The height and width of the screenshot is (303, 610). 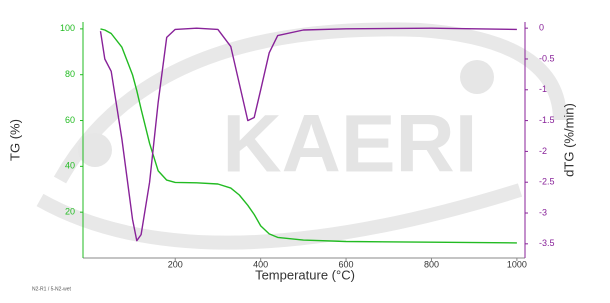 What do you see at coordinates (543, 151) in the screenshot?
I see `y2-tick-label: -2` at bounding box center [543, 151].